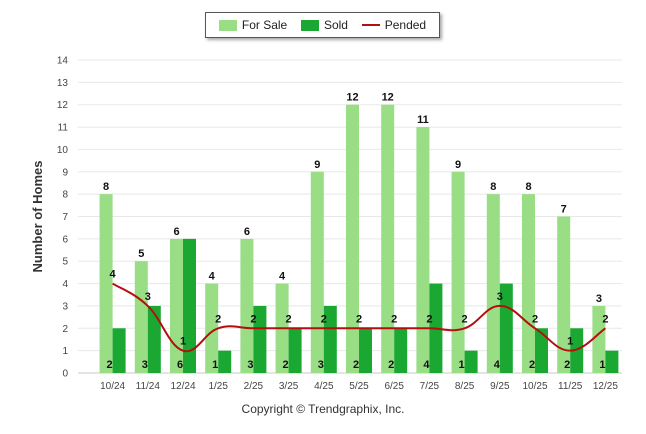 This screenshot has width=646, height=434. Describe the element at coordinates (599, 299) in the screenshot. I see `for-sale-data-label: 3` at that location.